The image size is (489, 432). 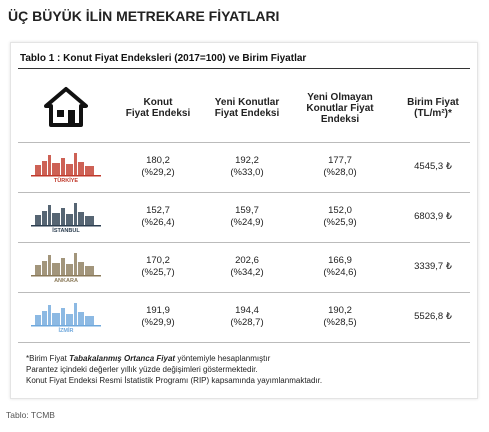 I want to click on unit-price: 6803,9 ₺, so click(x=433, y=216).